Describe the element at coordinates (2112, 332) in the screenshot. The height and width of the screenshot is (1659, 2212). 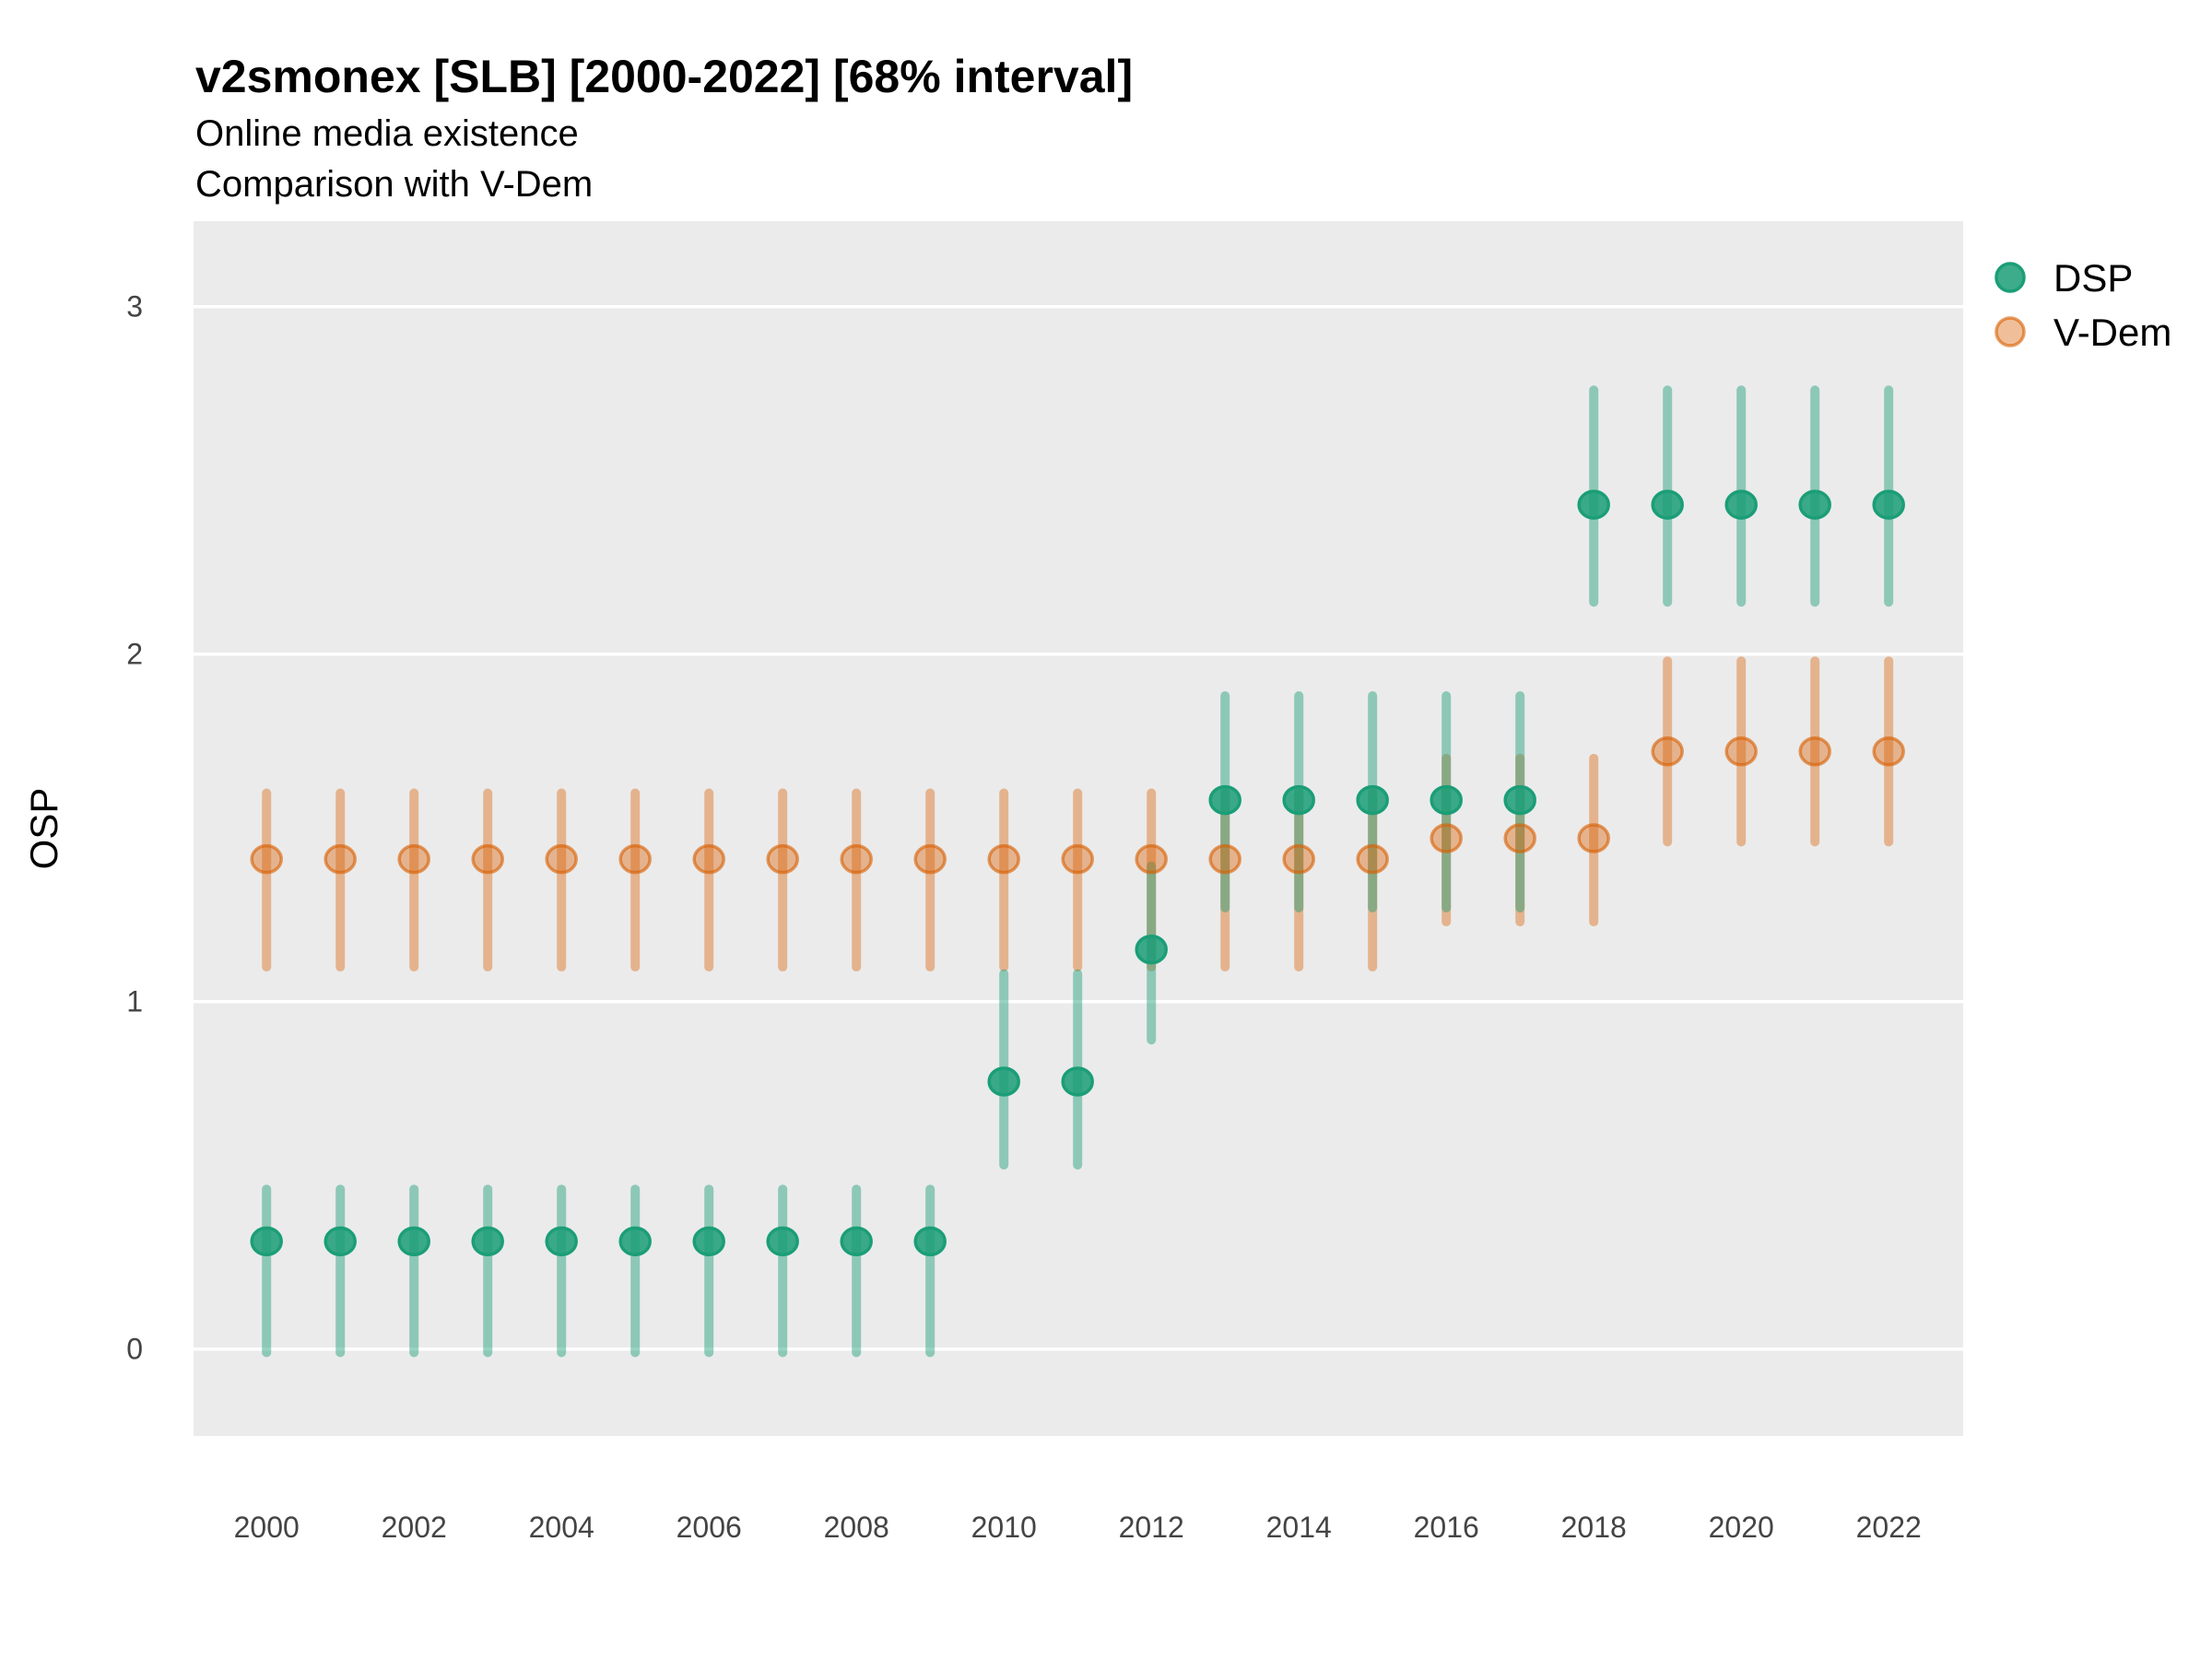
I see `legend-label-vdem: V-Dem` at that location.